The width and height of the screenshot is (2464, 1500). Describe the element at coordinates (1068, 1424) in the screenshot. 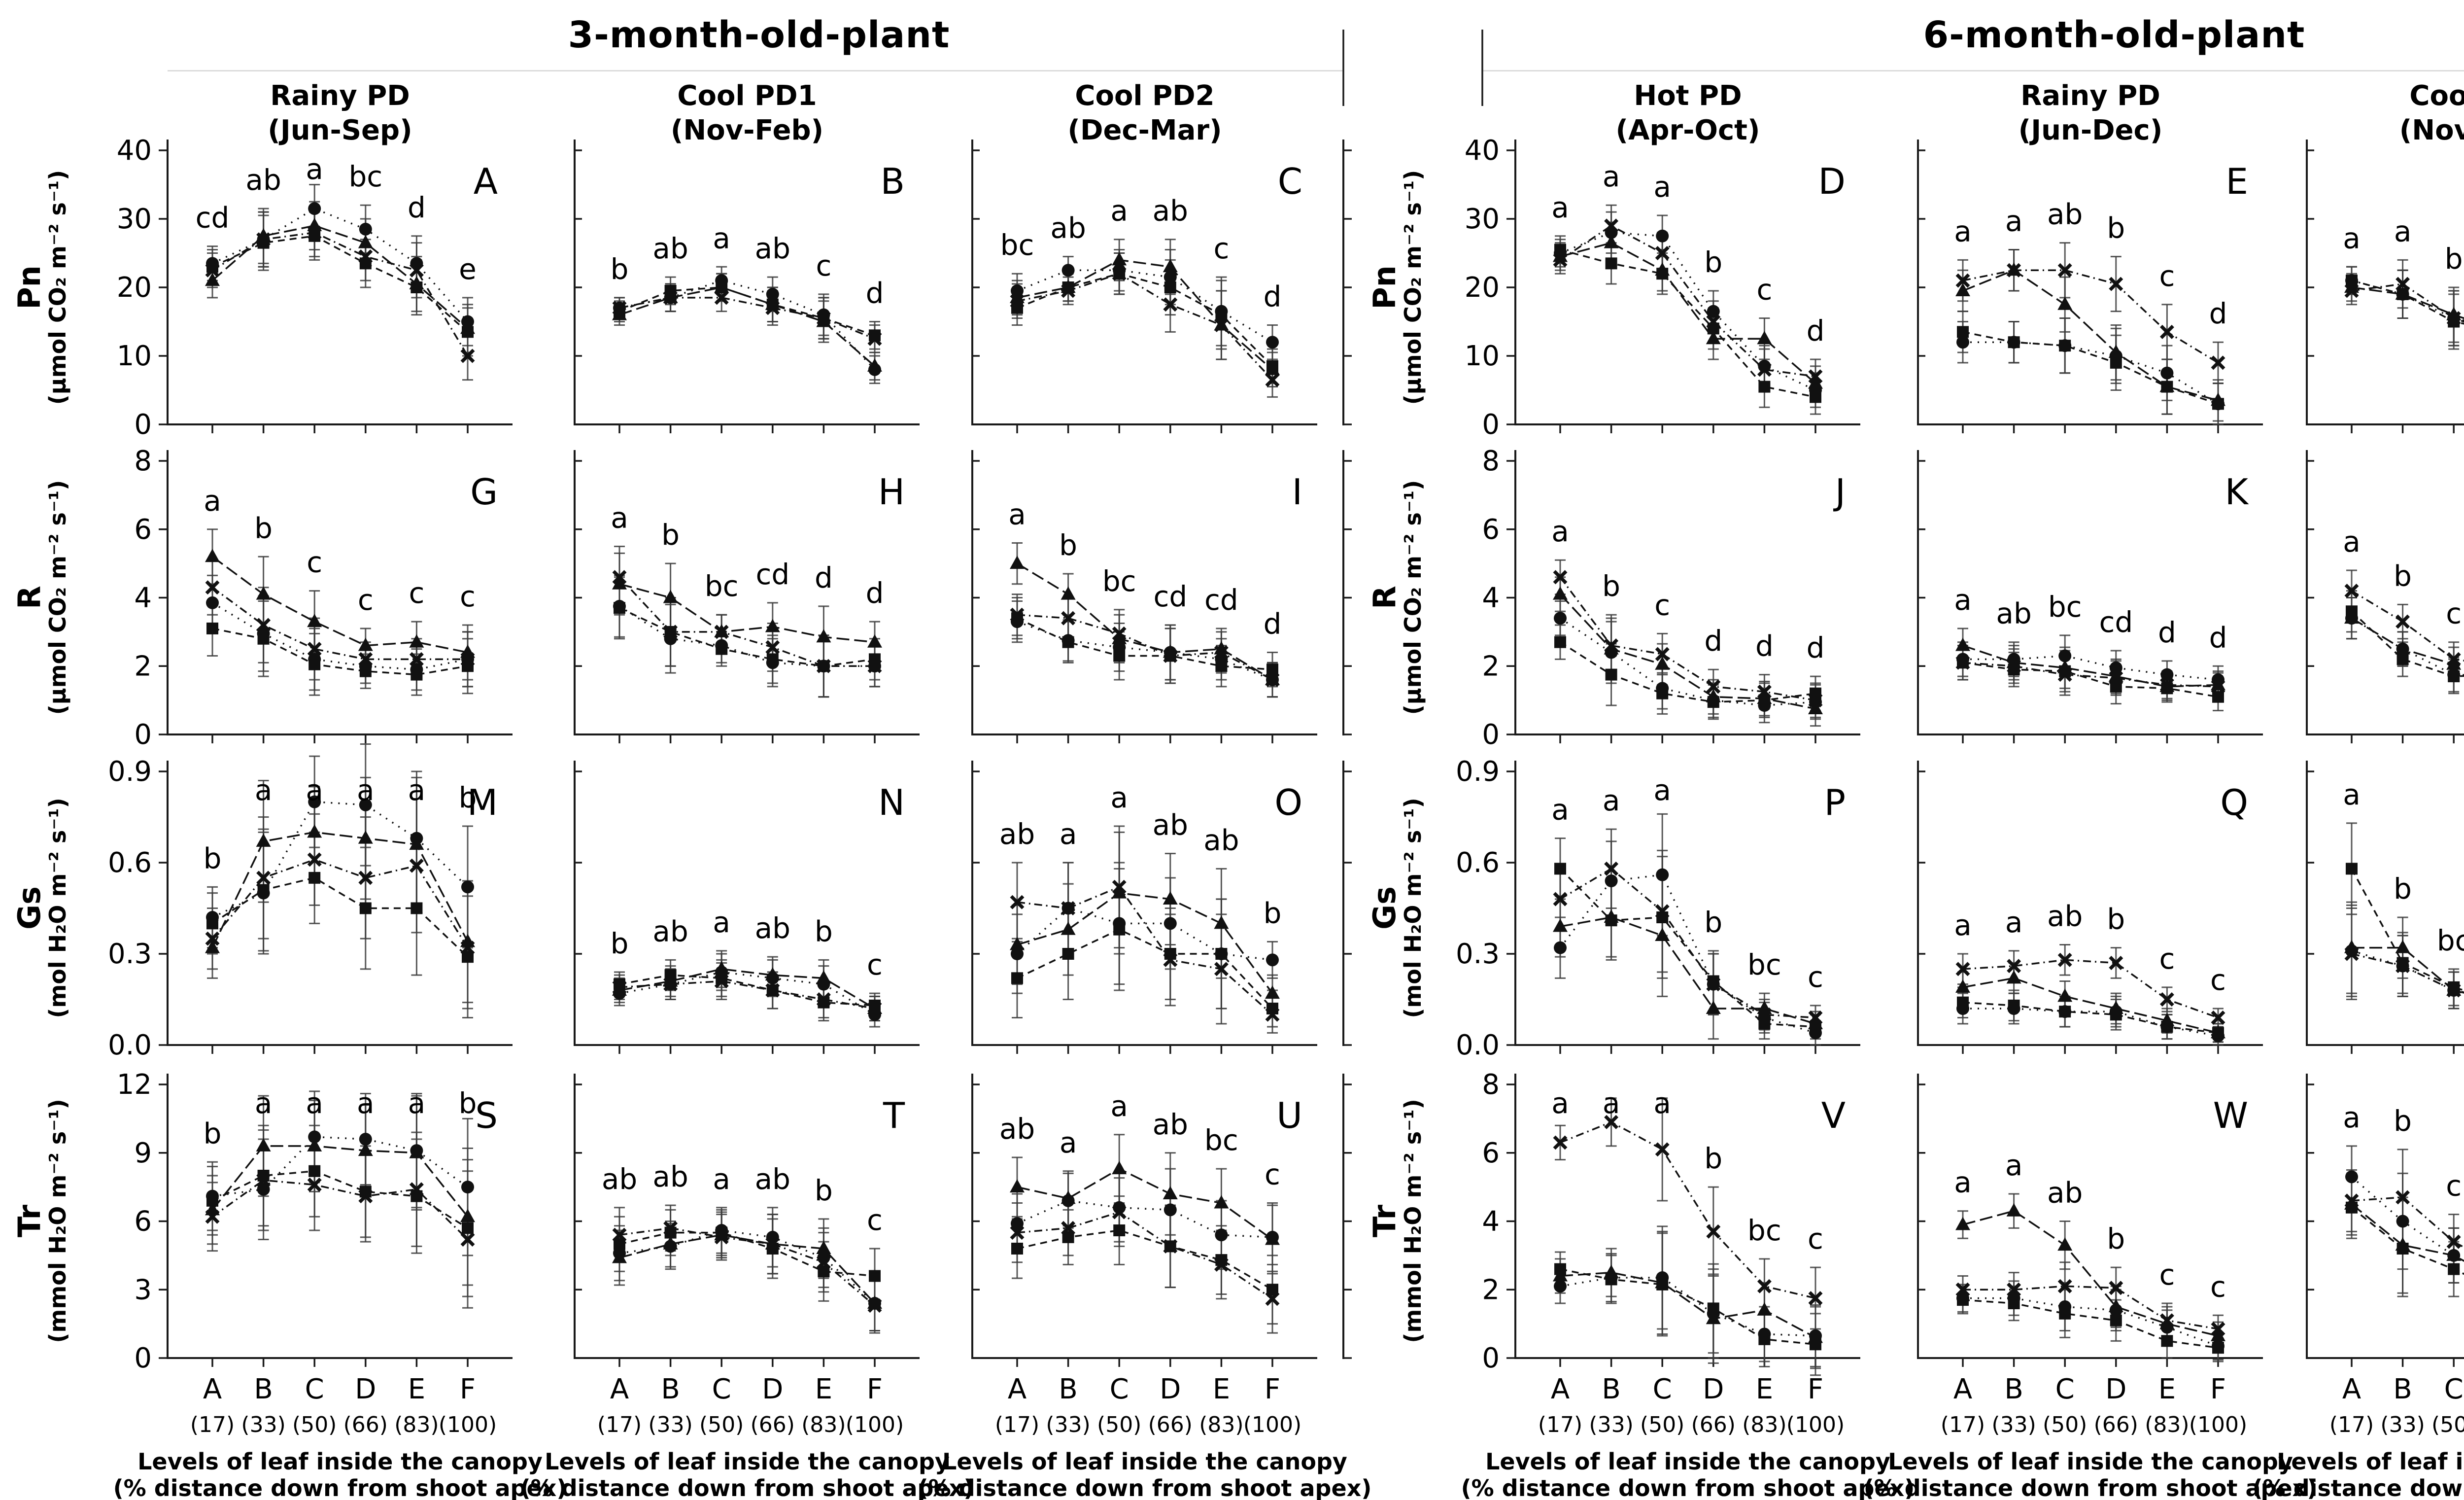

I see `x-tick-percent: (33)` at that location.